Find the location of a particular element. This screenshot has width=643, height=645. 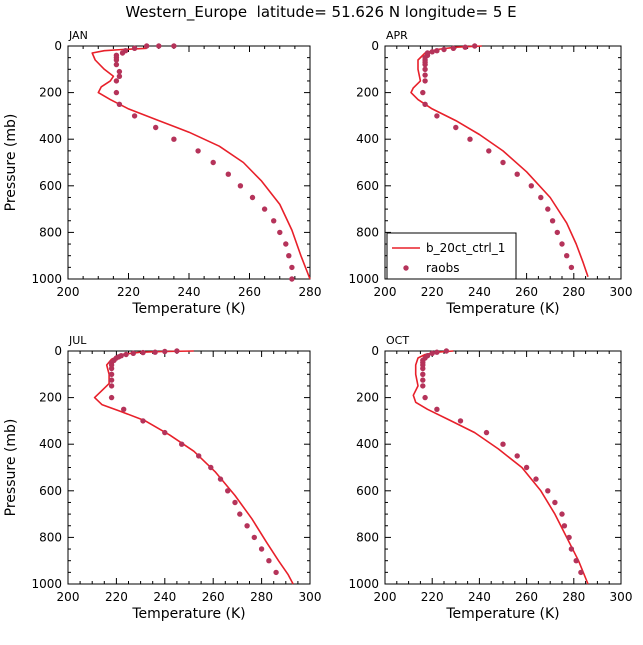

legend-line-label: b_20ct_ctrl_1 is located at coordinates (465, 248).